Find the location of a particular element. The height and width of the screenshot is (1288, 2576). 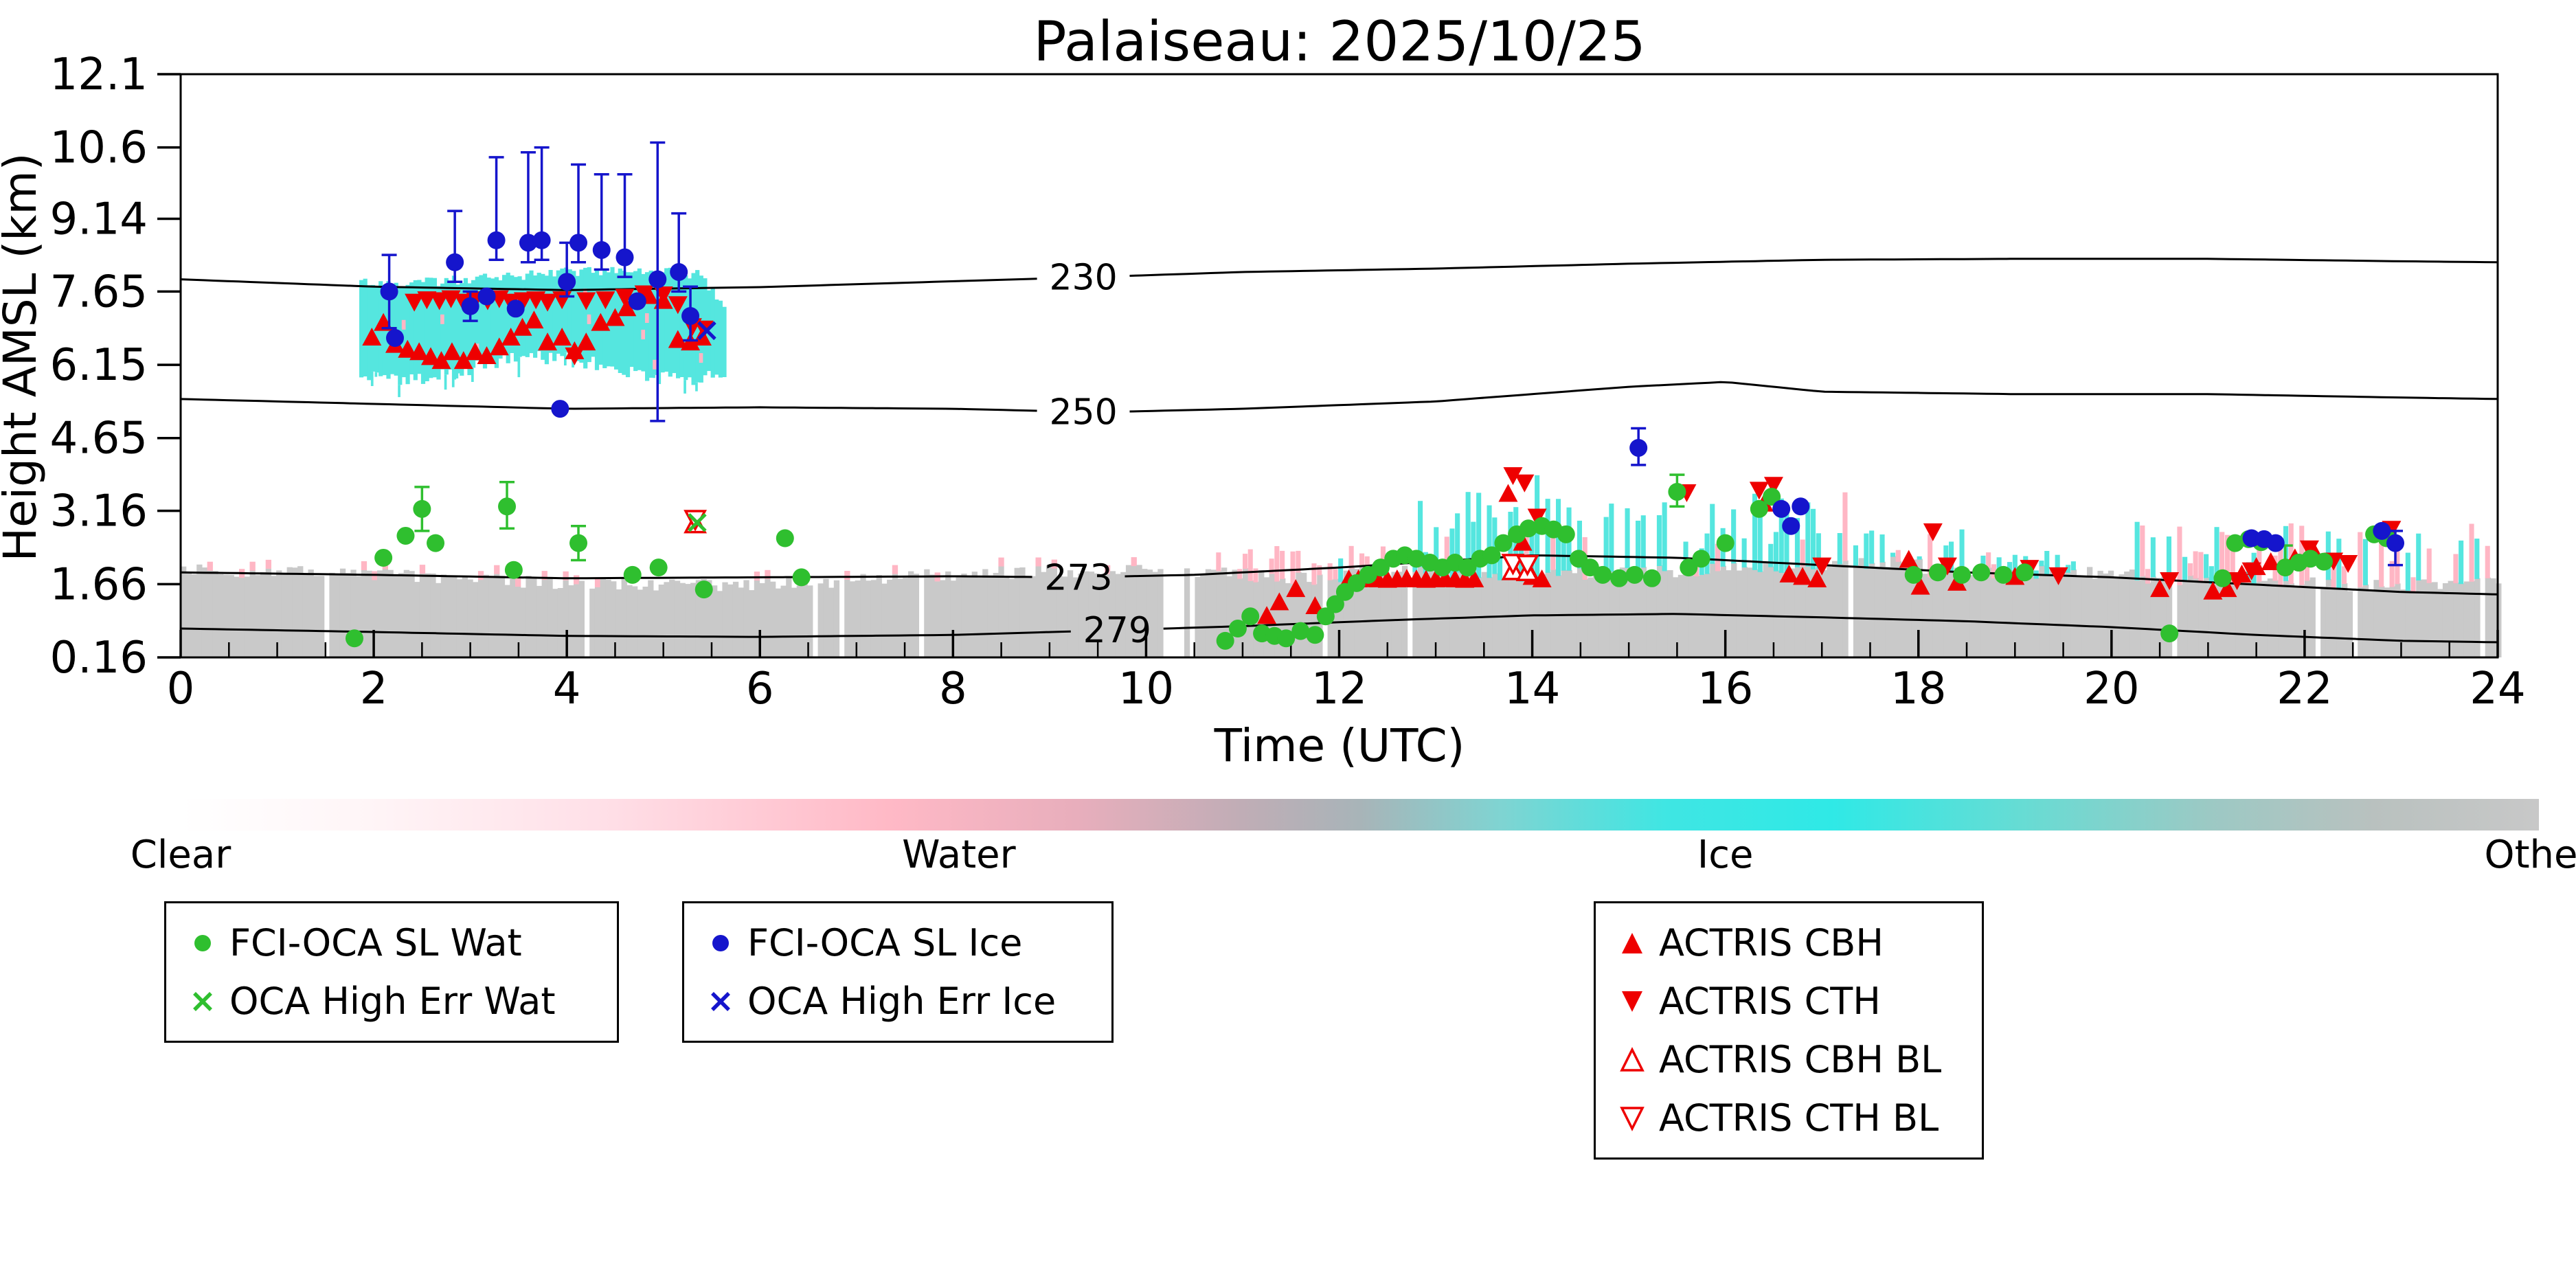

colorbar-label-water: Water is located at coordinates (959, 855).